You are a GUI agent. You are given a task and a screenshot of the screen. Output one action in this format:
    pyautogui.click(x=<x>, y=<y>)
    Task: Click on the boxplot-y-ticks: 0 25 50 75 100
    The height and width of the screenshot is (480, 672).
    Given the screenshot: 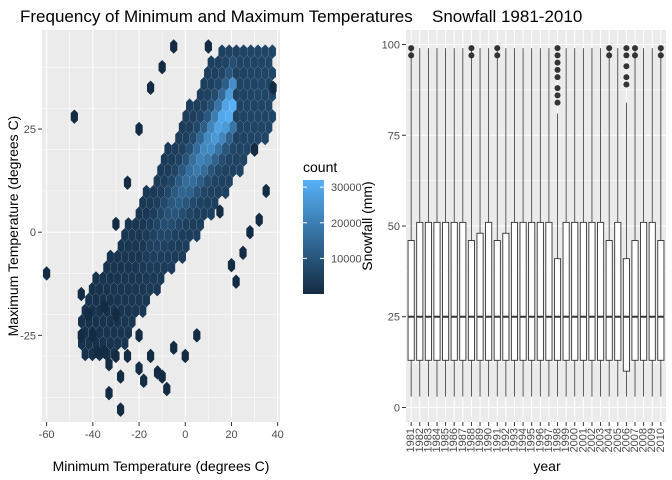 What is the action you would take?
    pyautogui.click(x=394, y=227)
    